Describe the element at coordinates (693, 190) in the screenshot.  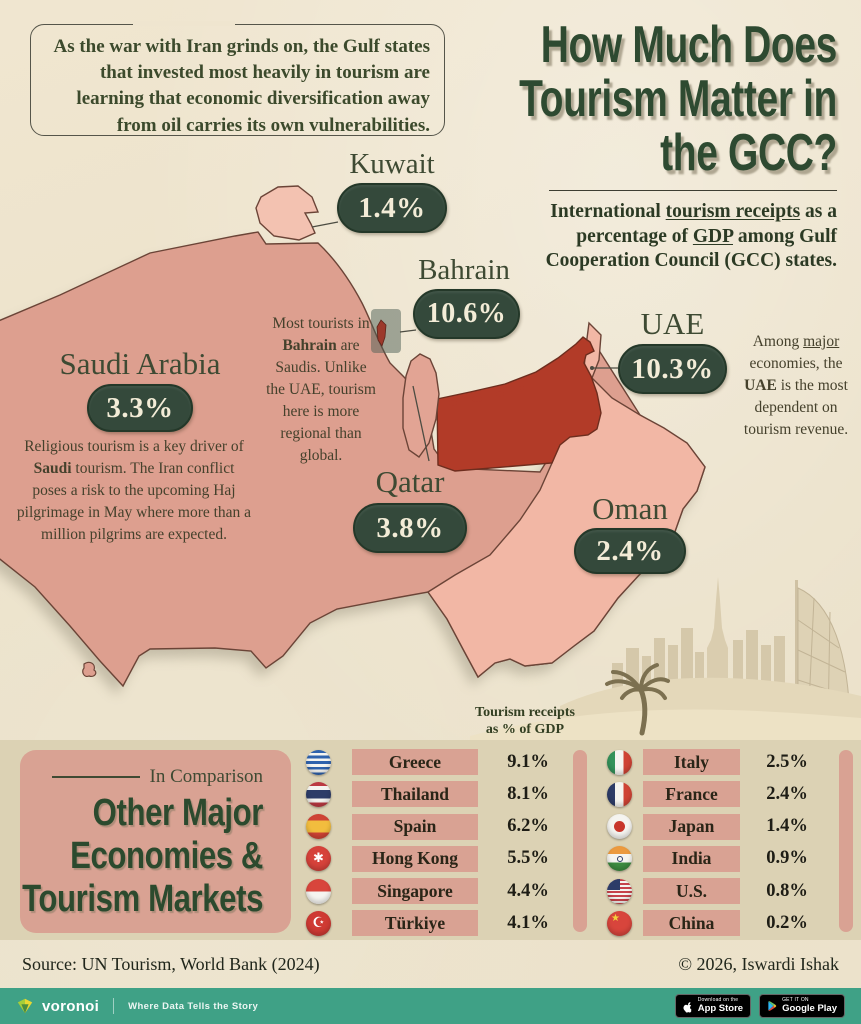
I see `title-divider` at that location.